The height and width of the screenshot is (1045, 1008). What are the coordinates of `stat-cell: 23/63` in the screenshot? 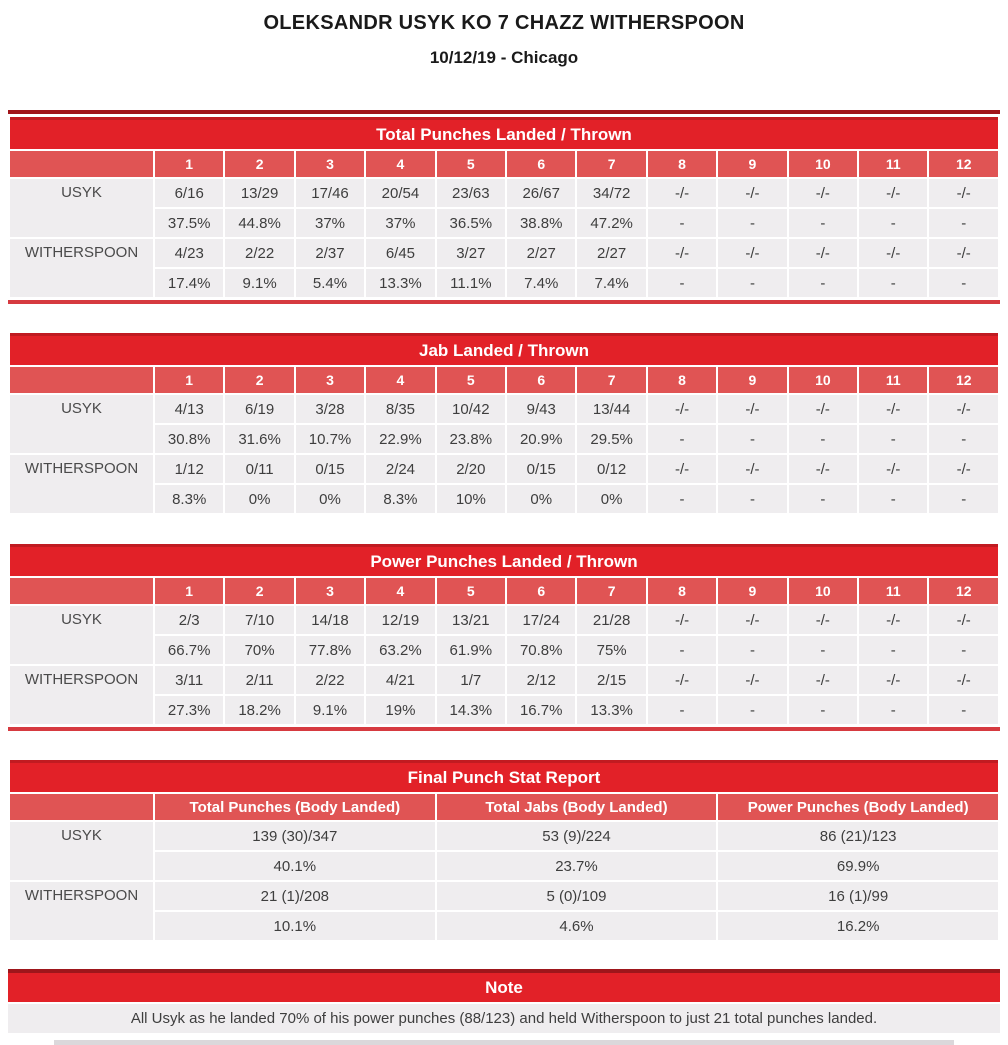 It's located at (471, 193).